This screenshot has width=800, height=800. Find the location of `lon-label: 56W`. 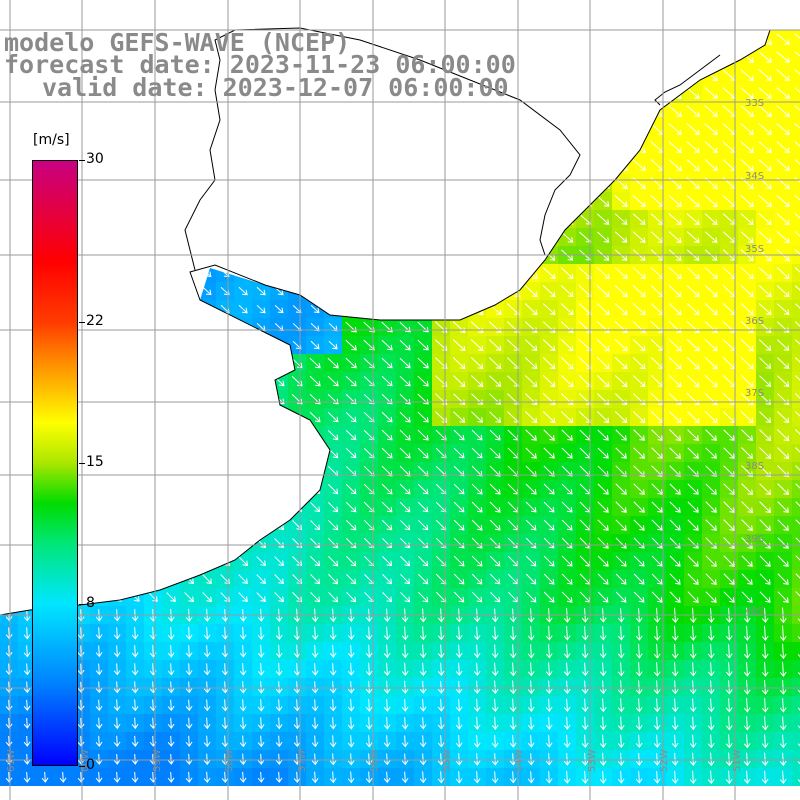

lon-label: 56W is located at coordinates (374, 760).